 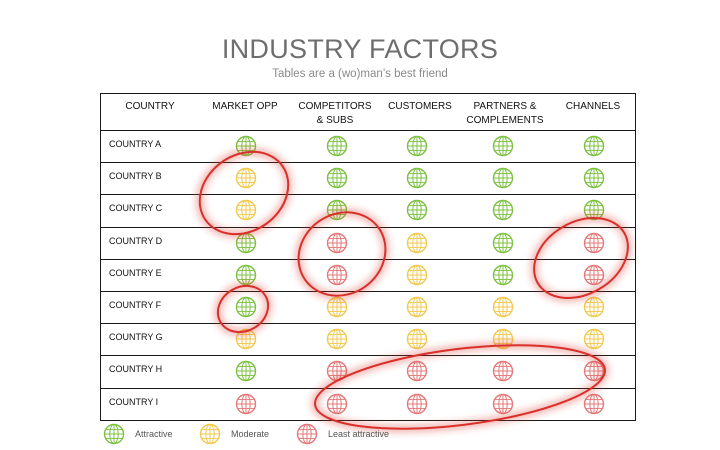 I want to click on header-country: COUNTRY, so click(x=150, y=106).